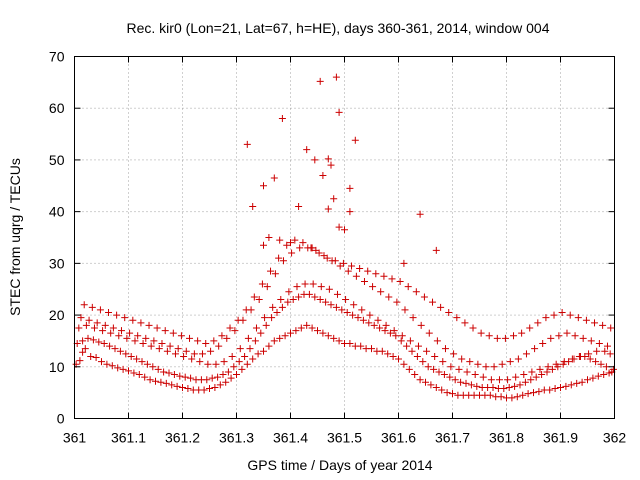 The width and height of the screenshot is (640, 480). What do you see at coordinates (182, 438) in the screenshot?
I see `x-tick-label: 361.2` at bounding box center [182, 438].